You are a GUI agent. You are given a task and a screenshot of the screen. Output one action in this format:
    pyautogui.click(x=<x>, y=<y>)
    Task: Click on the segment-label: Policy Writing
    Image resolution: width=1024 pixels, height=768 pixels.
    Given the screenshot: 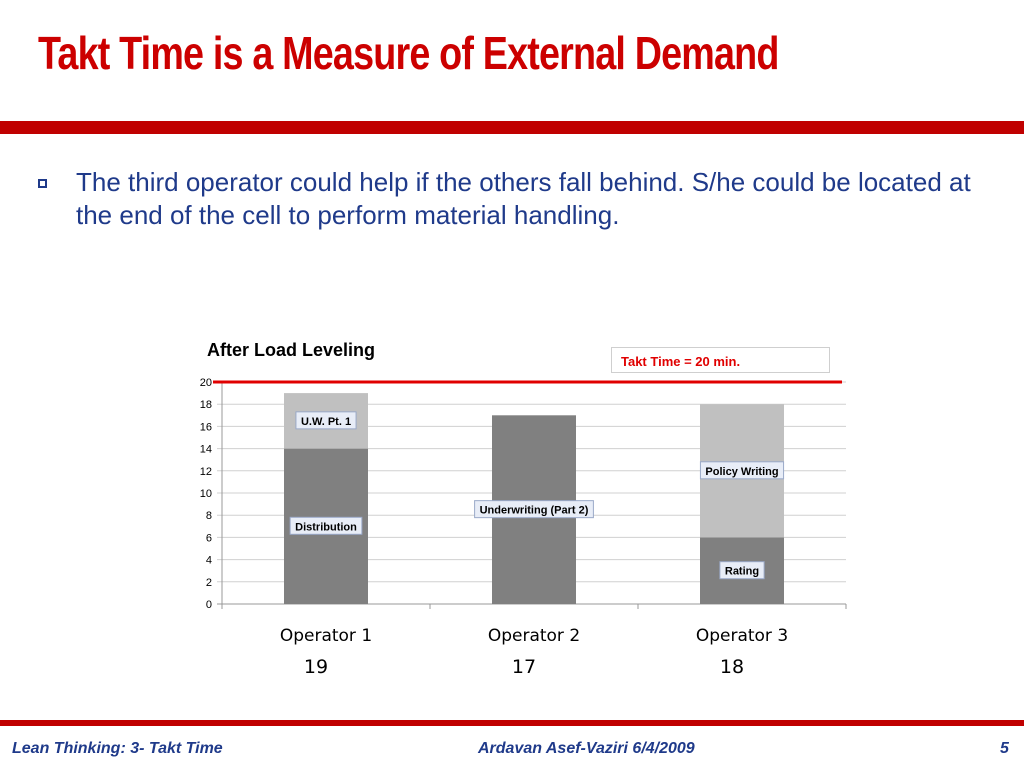 What is the action you would take?
    pyautogui.click(x=741, y=472)
    